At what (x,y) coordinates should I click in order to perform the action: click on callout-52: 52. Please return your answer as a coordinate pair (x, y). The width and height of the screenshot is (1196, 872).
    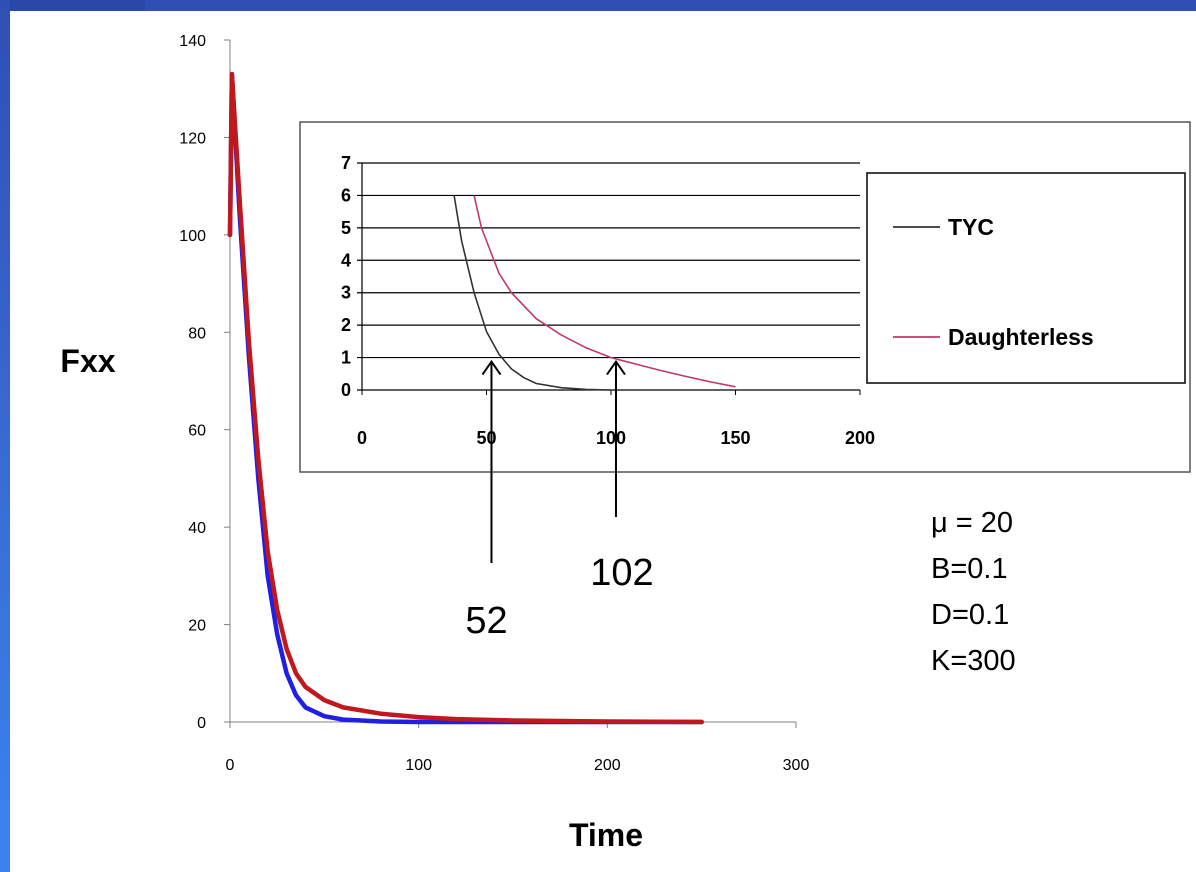
    Looking at the image, I should click on (486, 621).